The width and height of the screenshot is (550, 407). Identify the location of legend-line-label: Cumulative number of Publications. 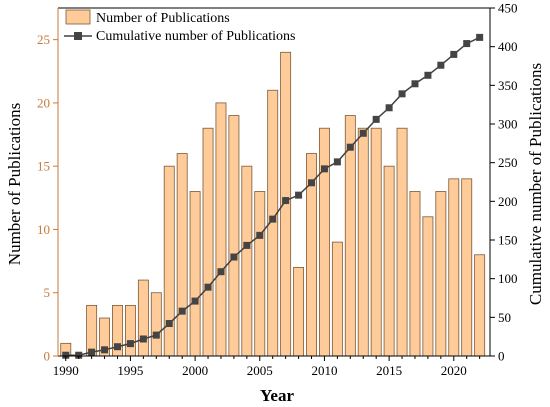
(195, 36).